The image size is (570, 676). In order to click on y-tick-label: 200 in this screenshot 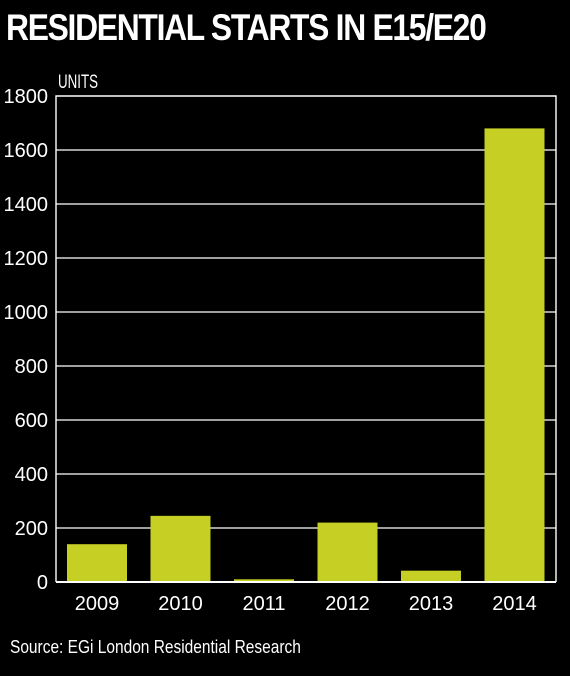, I will do `click(31, 529)`.